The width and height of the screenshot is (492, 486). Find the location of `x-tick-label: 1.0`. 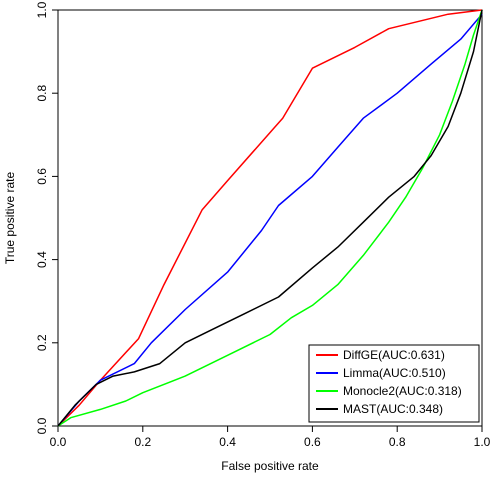

x-tick-label: 1.0 is located at coordinates (482, 442).